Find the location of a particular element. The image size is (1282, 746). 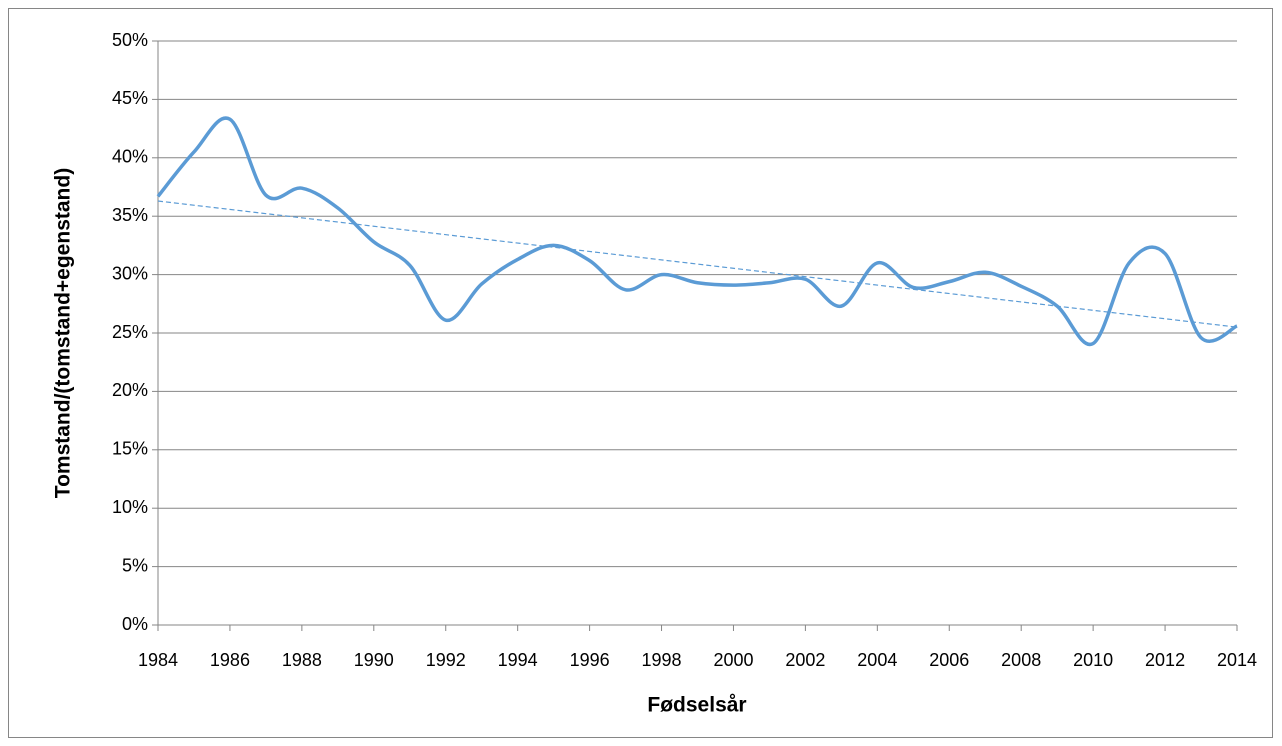

x-tick-label: 2010 is located at coordinates (1093, 660).